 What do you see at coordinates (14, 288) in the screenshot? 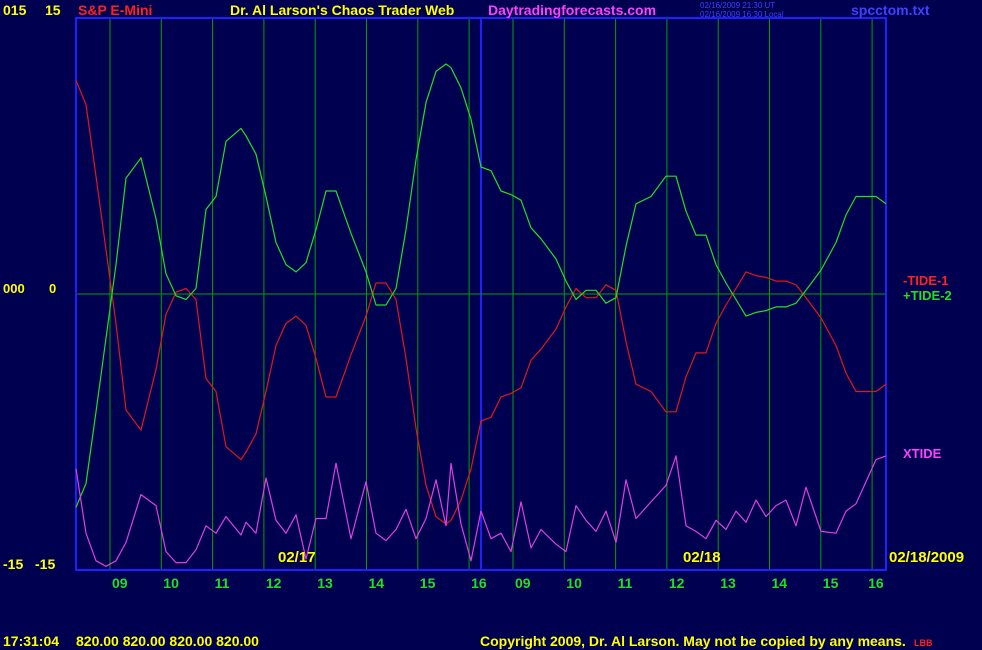
I see `y-tick-mid-alt: 000` at bounding box center [14, 288].